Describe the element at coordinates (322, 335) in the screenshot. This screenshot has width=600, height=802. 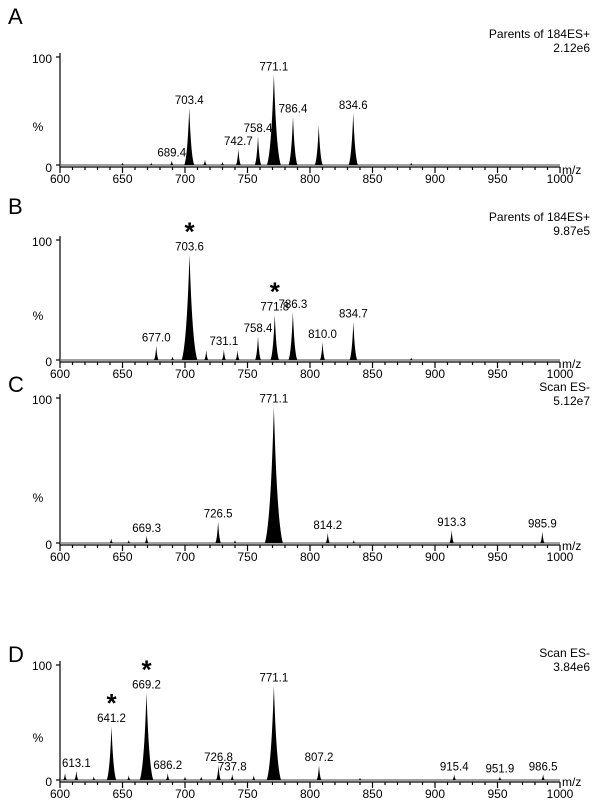
I see `peak-label: 810.0` at that location.